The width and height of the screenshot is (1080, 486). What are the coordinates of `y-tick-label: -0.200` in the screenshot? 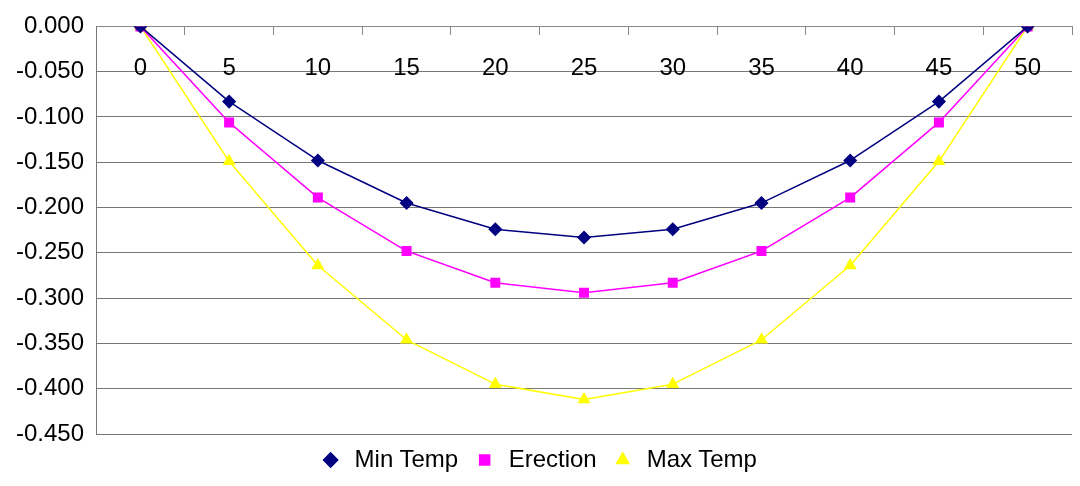 It's located at (50, 206).